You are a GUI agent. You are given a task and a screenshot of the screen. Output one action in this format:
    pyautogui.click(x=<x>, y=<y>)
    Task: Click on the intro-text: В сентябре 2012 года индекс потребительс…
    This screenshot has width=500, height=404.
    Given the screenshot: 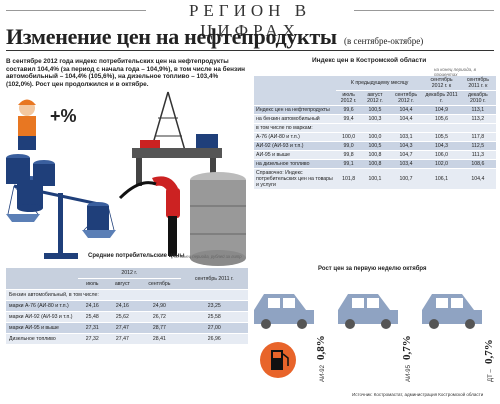 What is the action you would take?
    pyautogui.click(x=125, y=73)
    